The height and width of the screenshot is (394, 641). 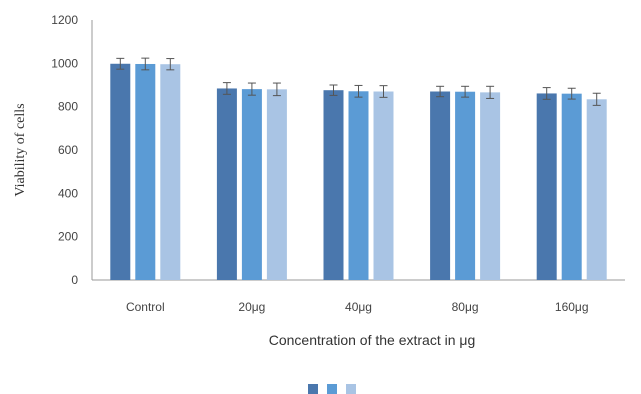 I want to click on y-tick-labels: 0 200 400 600 800 1000 1200, so click(x=64, y=150).